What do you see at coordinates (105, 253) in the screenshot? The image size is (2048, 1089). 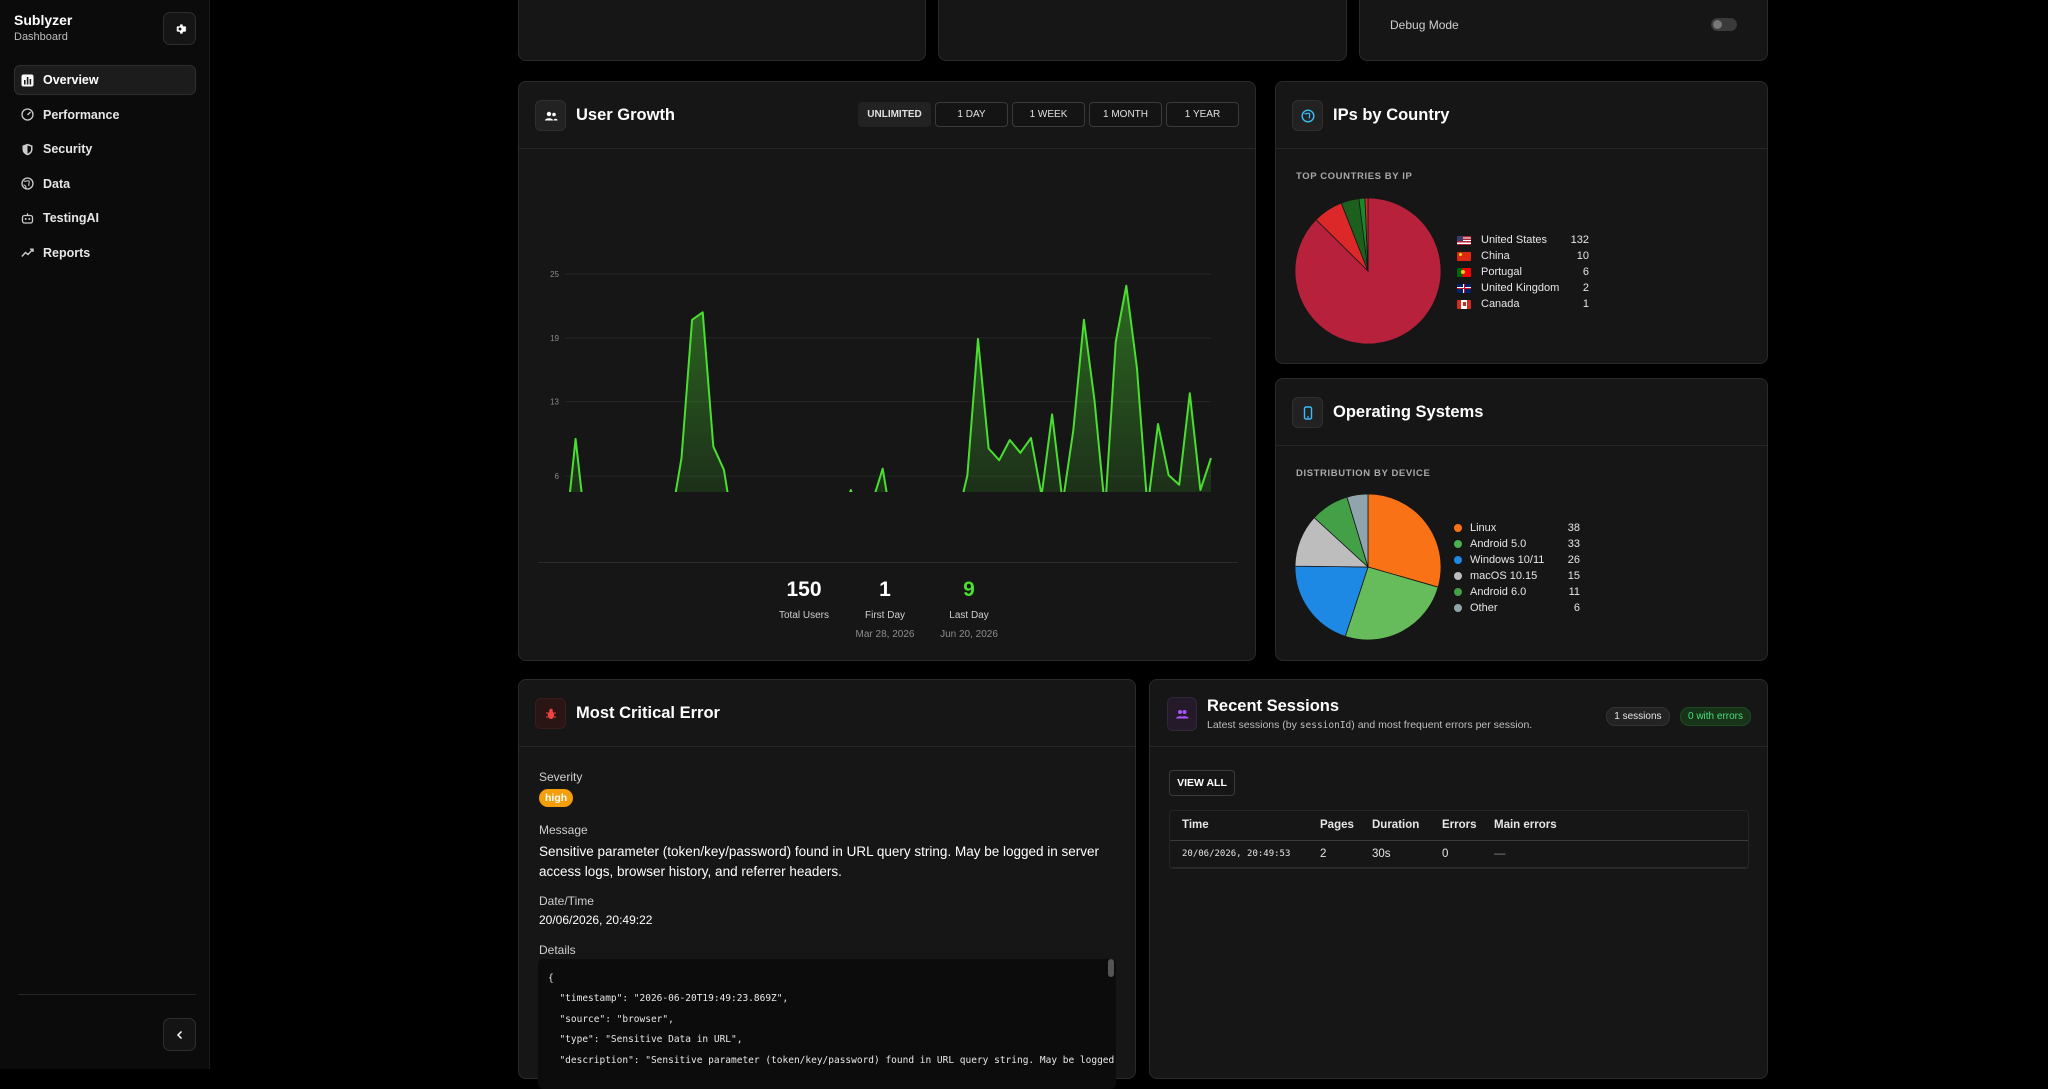 I see `sidebar-item-reports: Reports` at bounding box center [105, 253].